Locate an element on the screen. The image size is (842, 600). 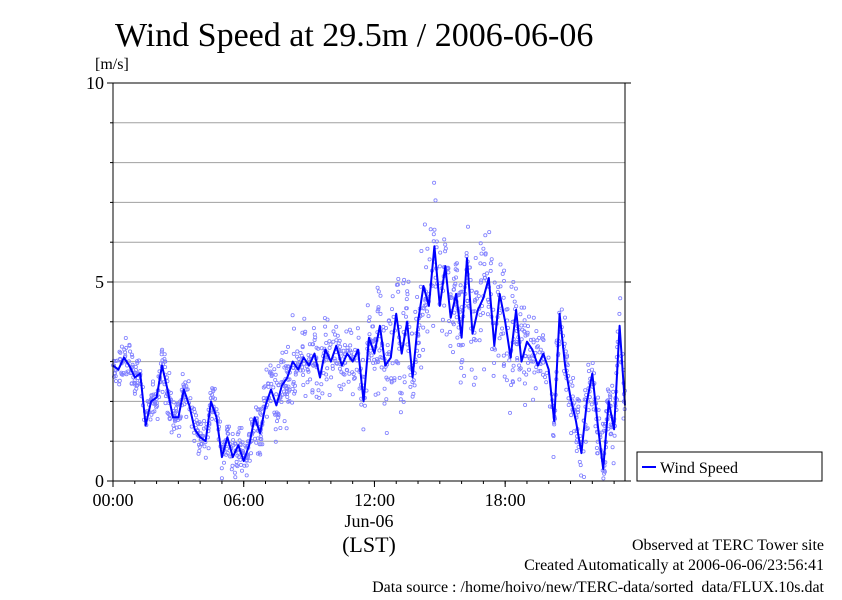
chart-title: Wind Speed at 29.5m / 2006-06-06 is located at coordinates (354, 35).